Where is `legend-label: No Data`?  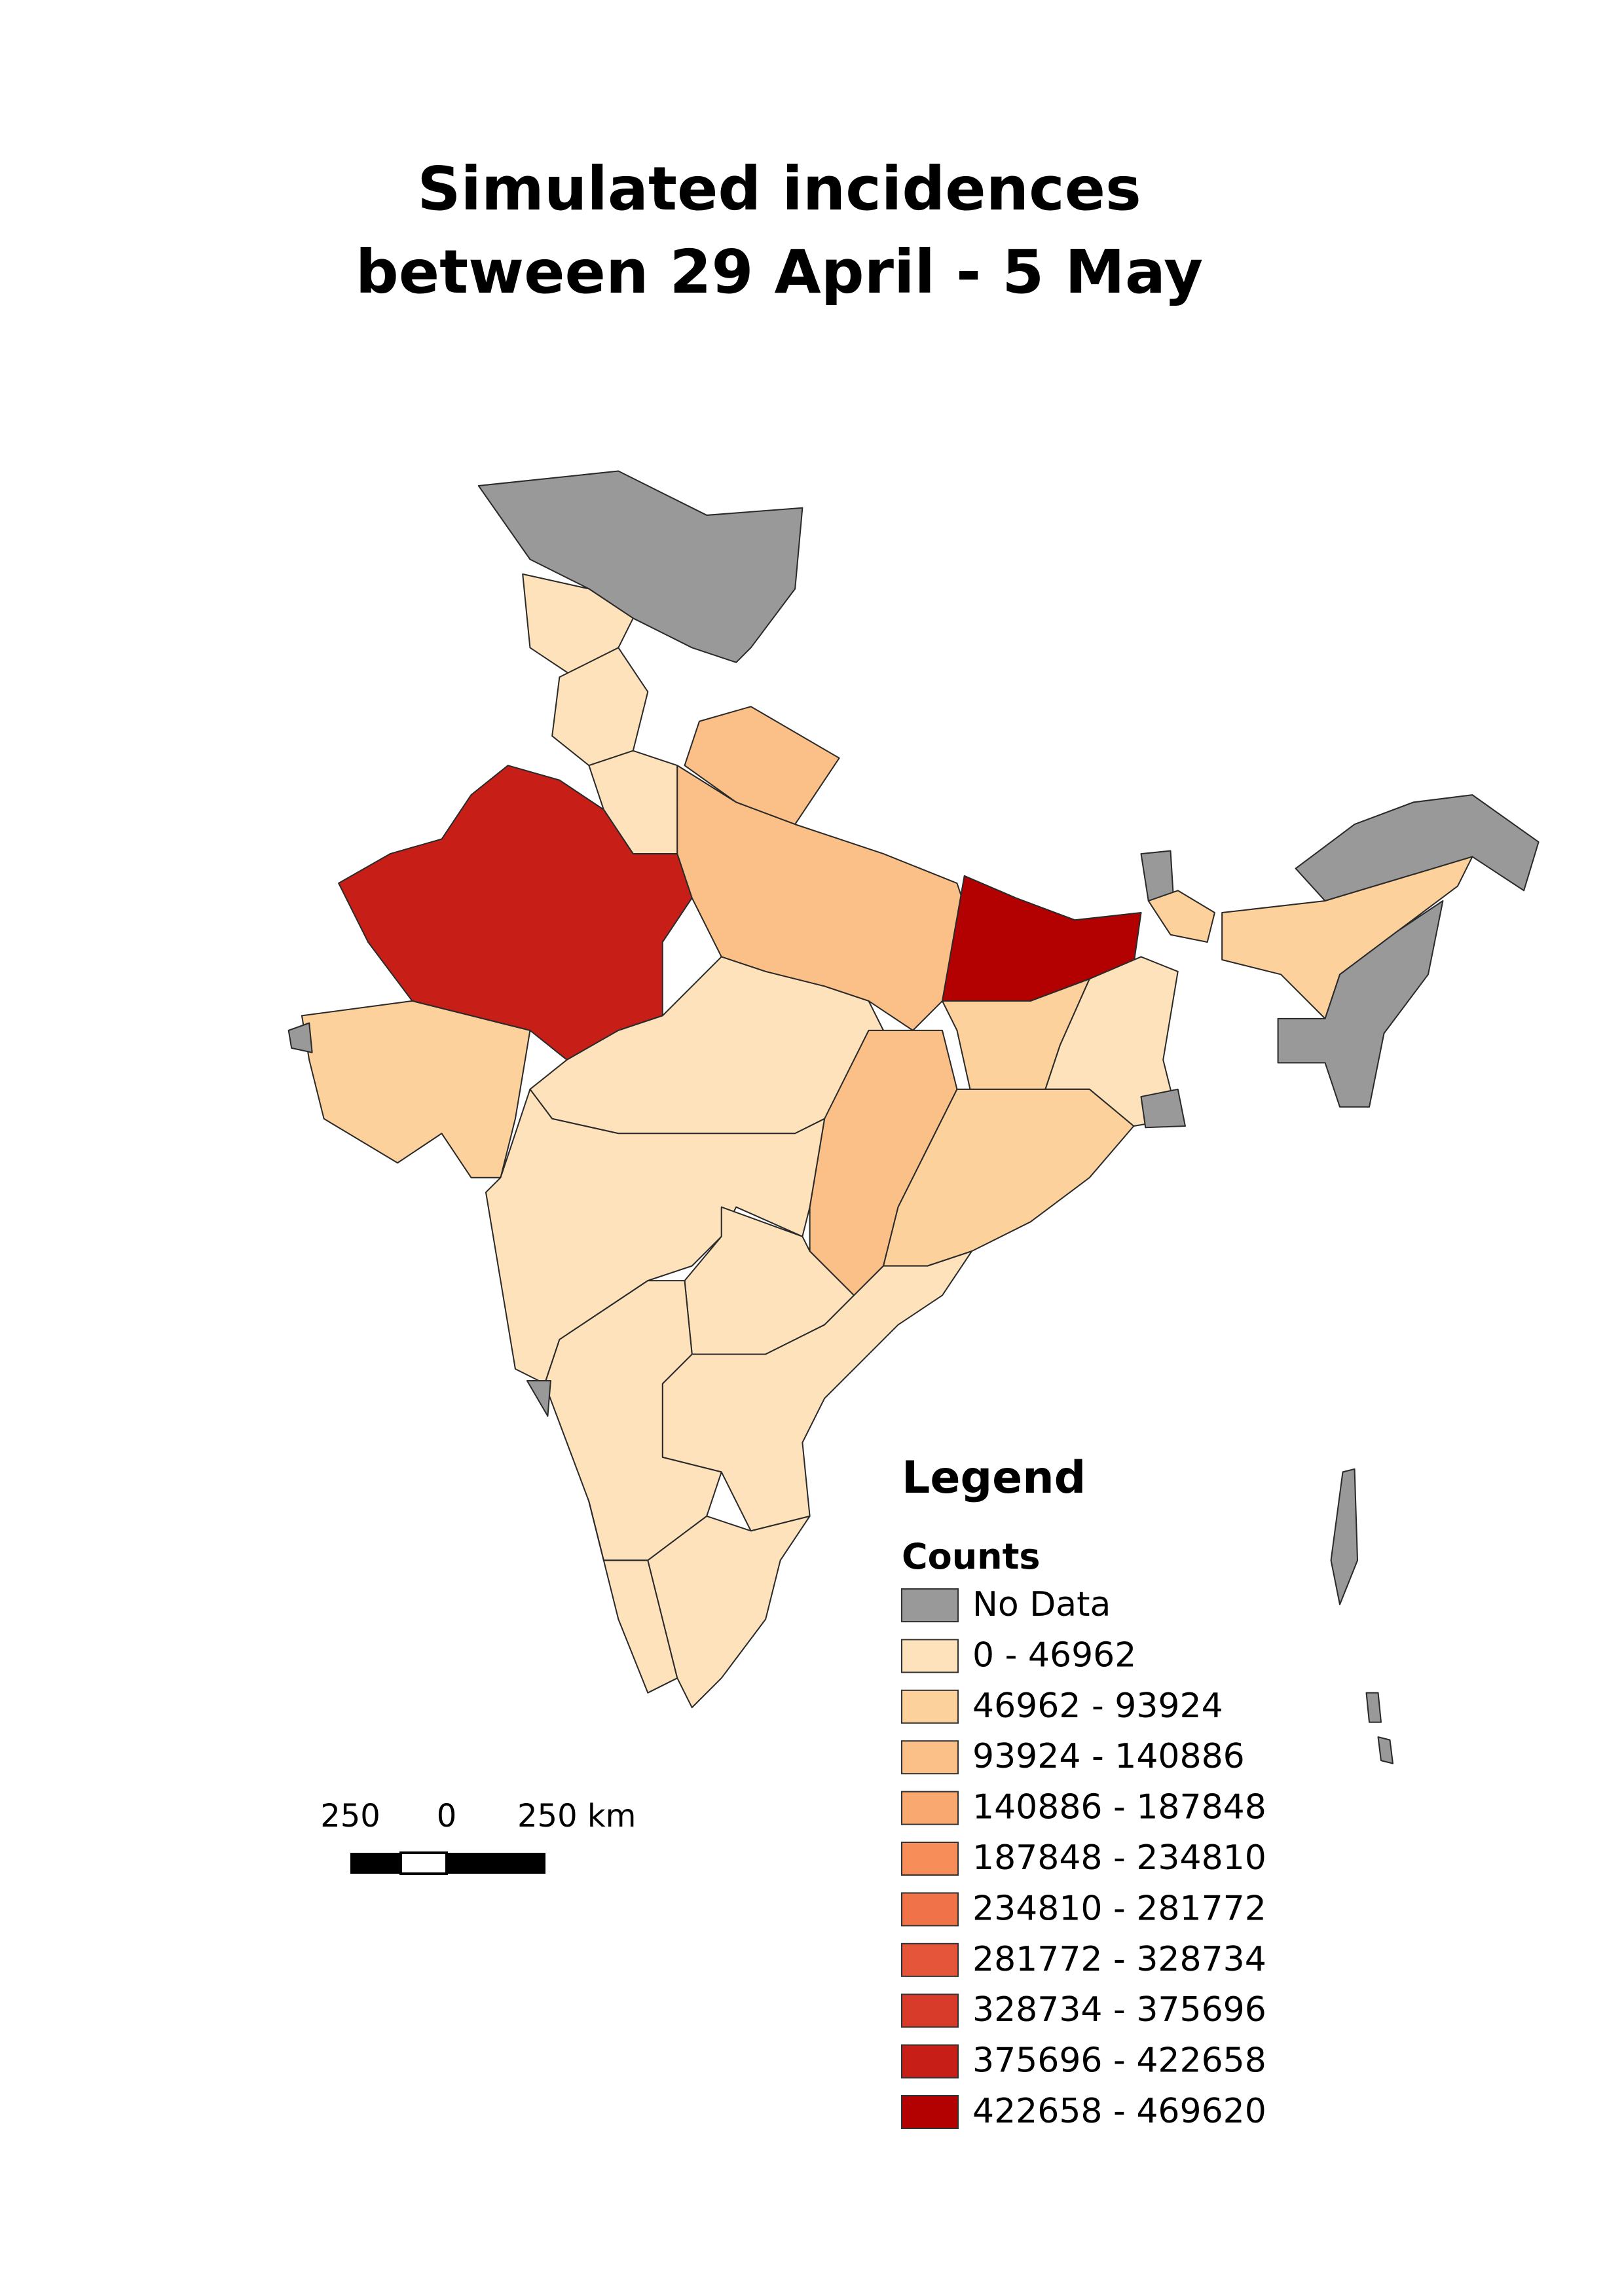 legend-label: No Data is located at coordinates (1041, 1604).